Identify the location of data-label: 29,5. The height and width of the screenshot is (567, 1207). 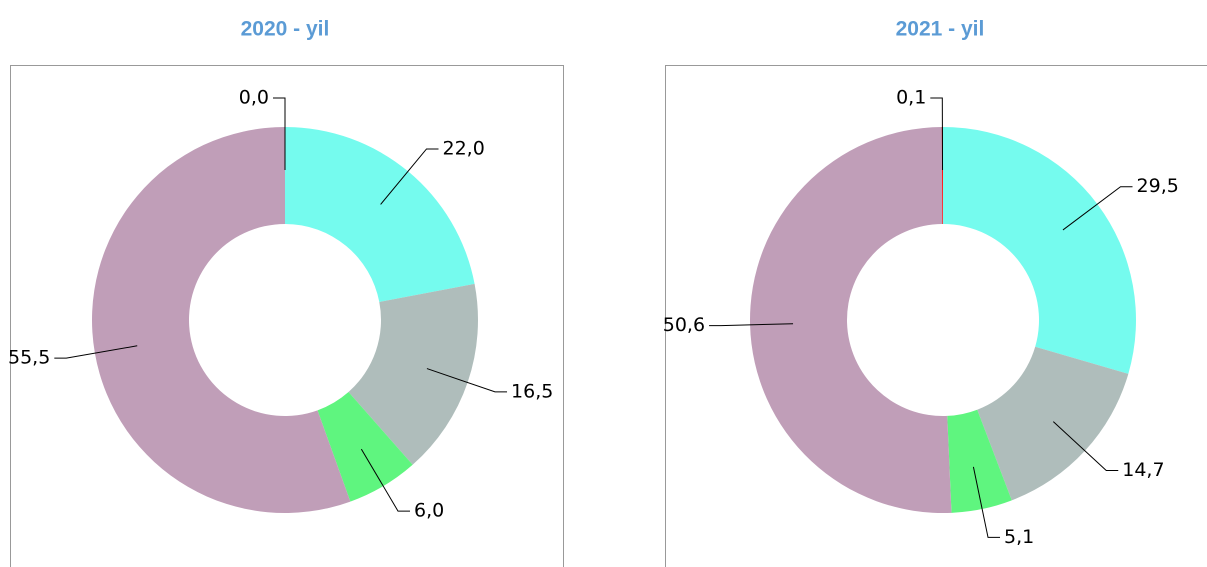
(1158, 186).